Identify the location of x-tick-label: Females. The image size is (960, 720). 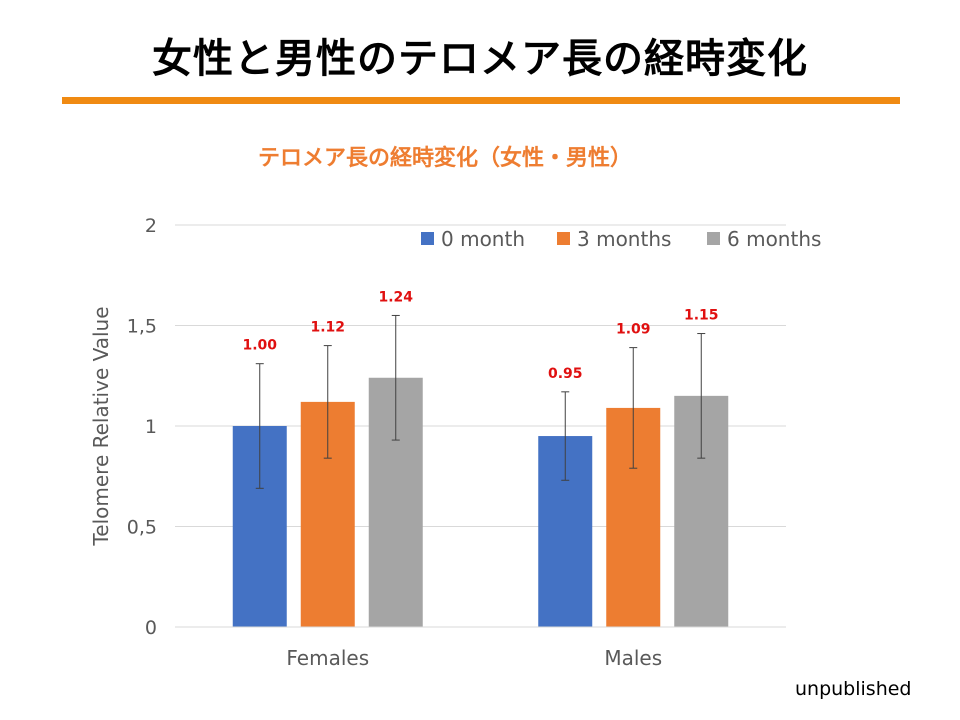
(327, 658).